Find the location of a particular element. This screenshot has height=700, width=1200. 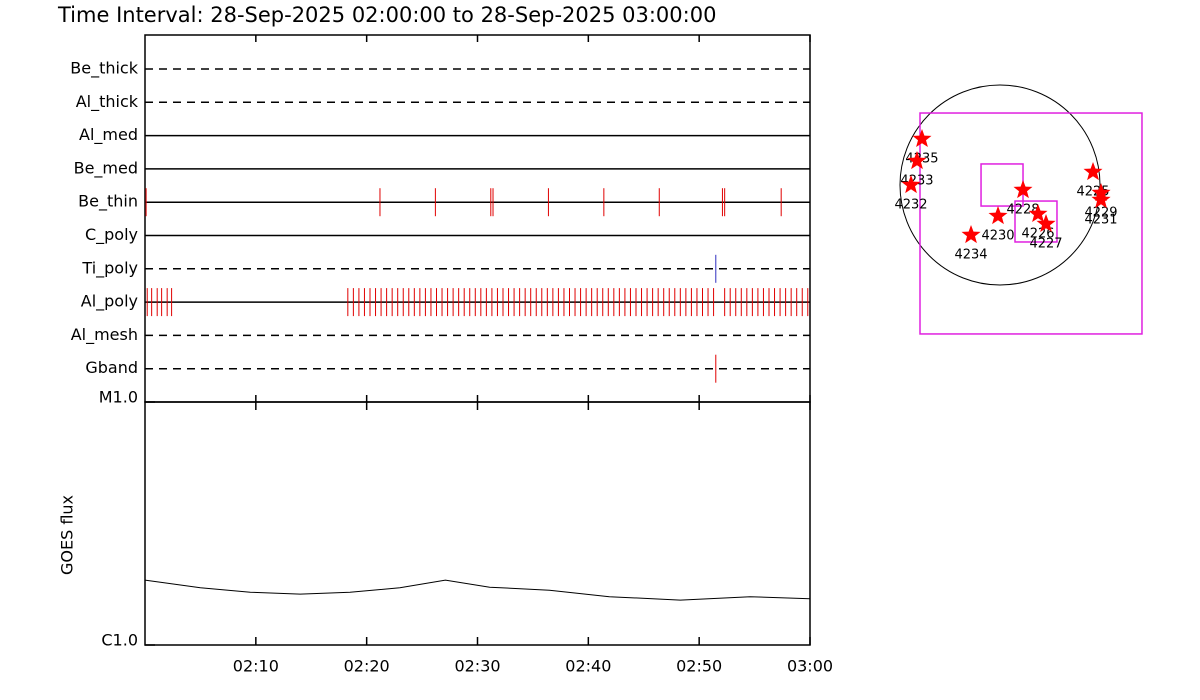

active-region-label: 4228 is located at coordinates (1022, 210).